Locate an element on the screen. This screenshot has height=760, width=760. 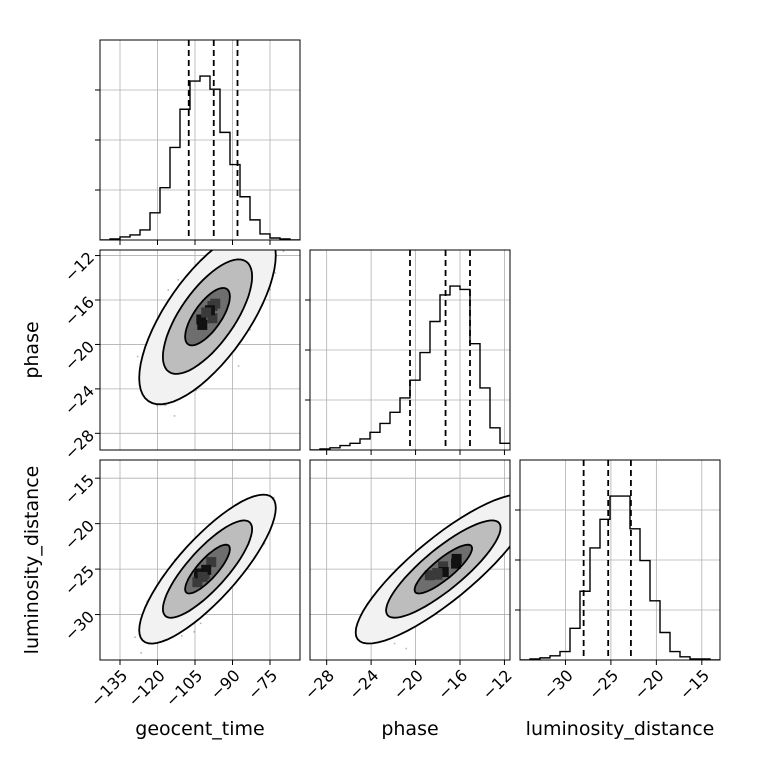
x-tick-label: −12 is located at coordinates (496, 684).